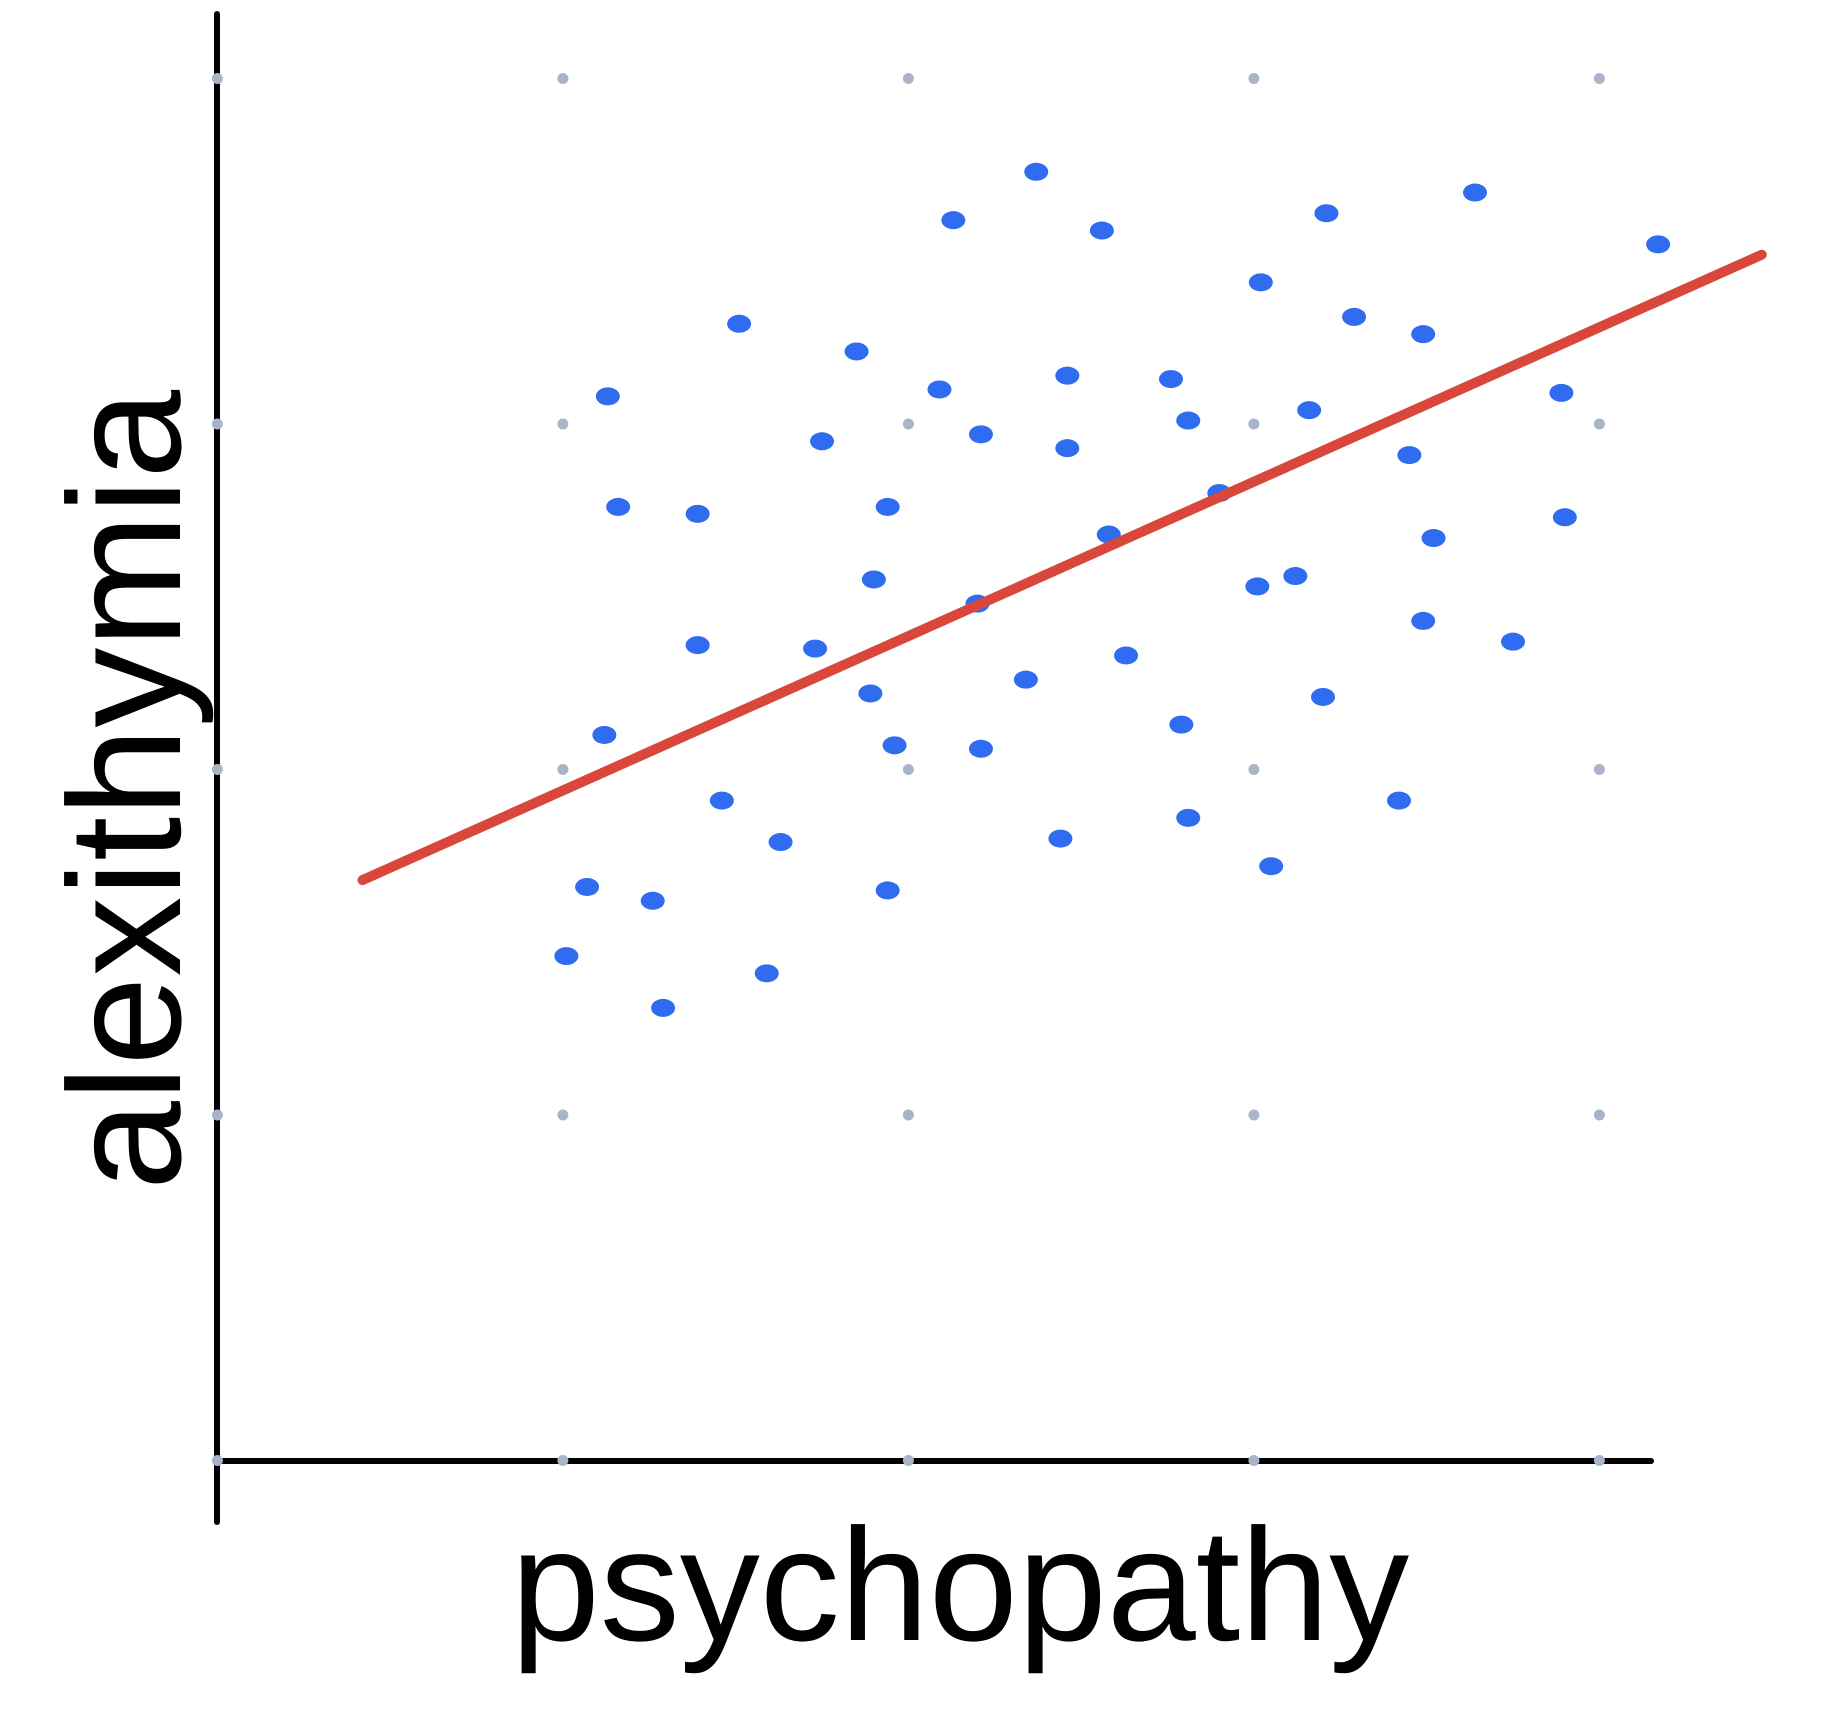  What do you see at coordinates (124, 790) in the screenshot?
I see `y-axis-label: alexithymia` at bounding box center [124, 790].